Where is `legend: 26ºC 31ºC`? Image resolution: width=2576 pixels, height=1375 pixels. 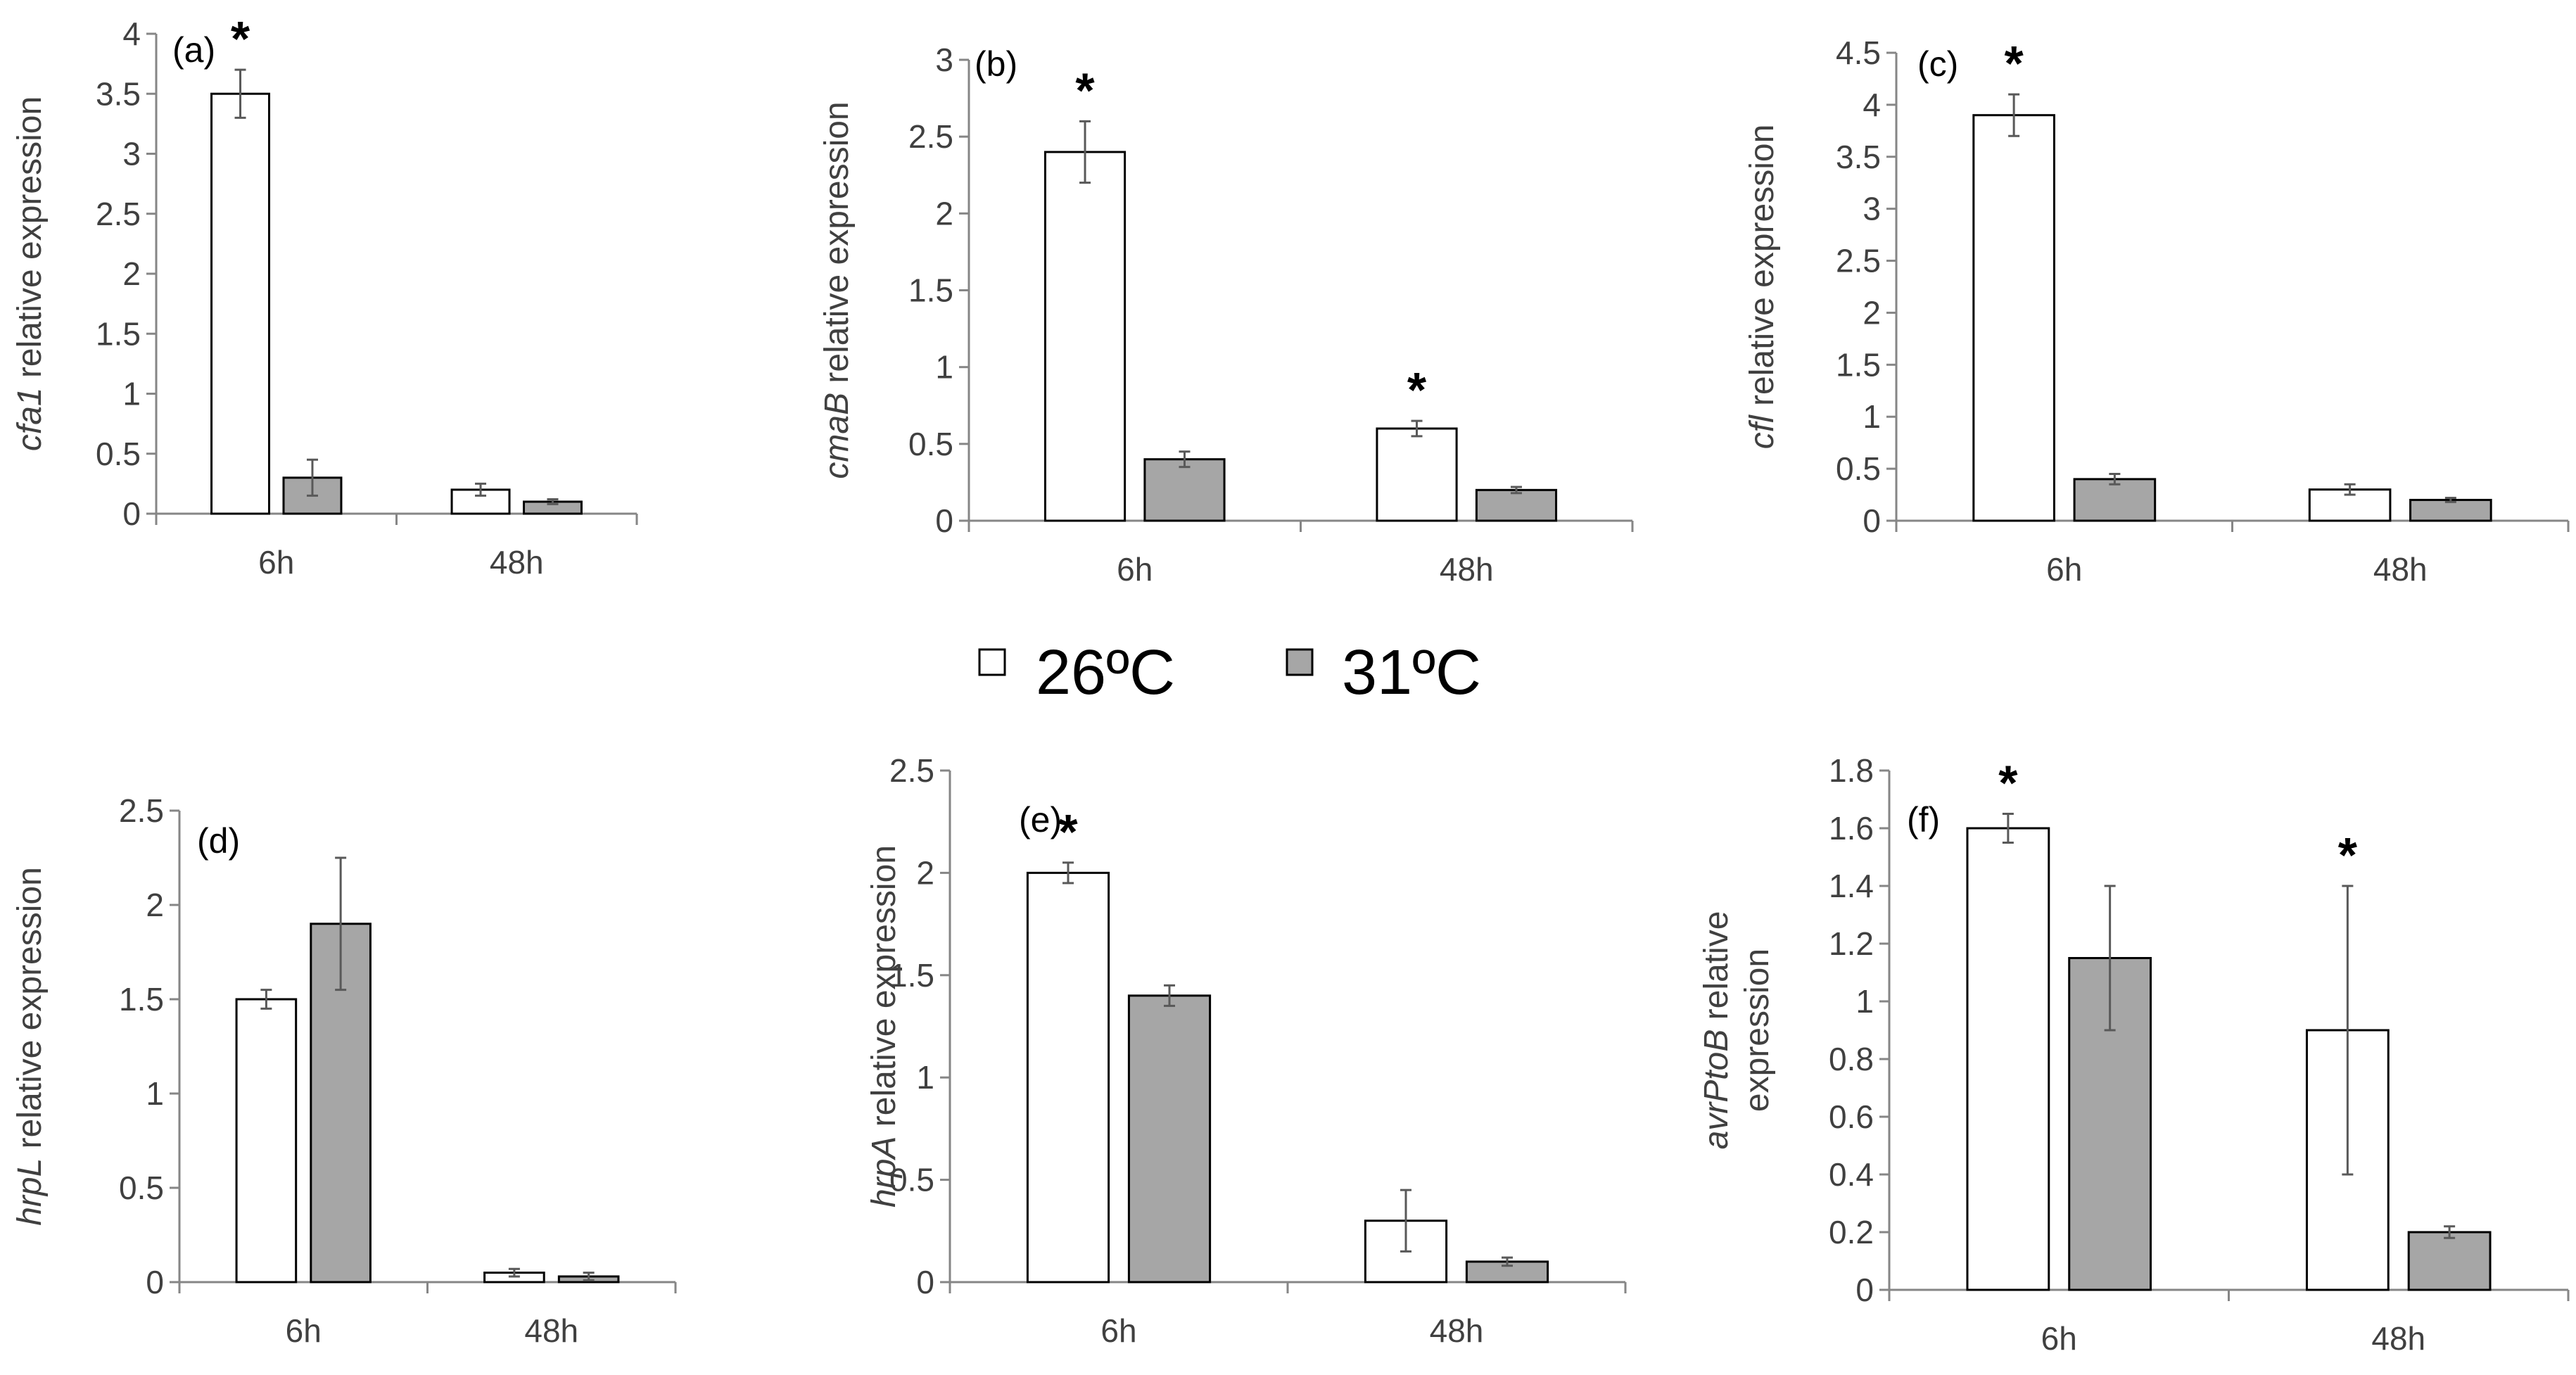 legend: 26ºC 31ºC is located at coordinates (1229, 673).